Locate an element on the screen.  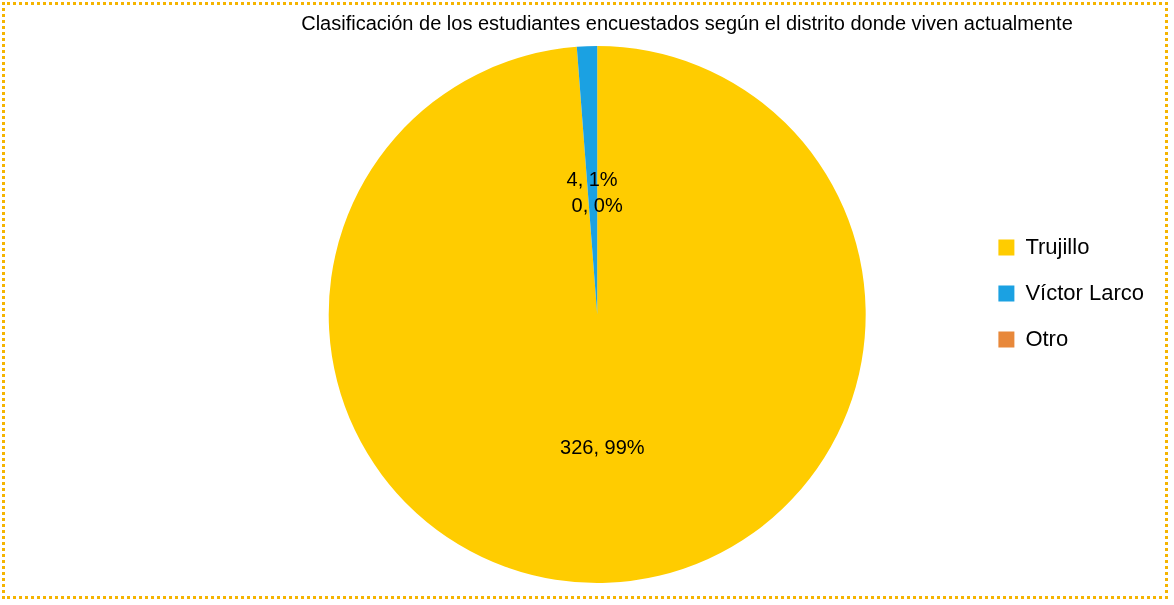
chart-title: Clasificación de los estudiantes encuestados según el distrito donde viven actualmente is located at coordinates (687, 22).